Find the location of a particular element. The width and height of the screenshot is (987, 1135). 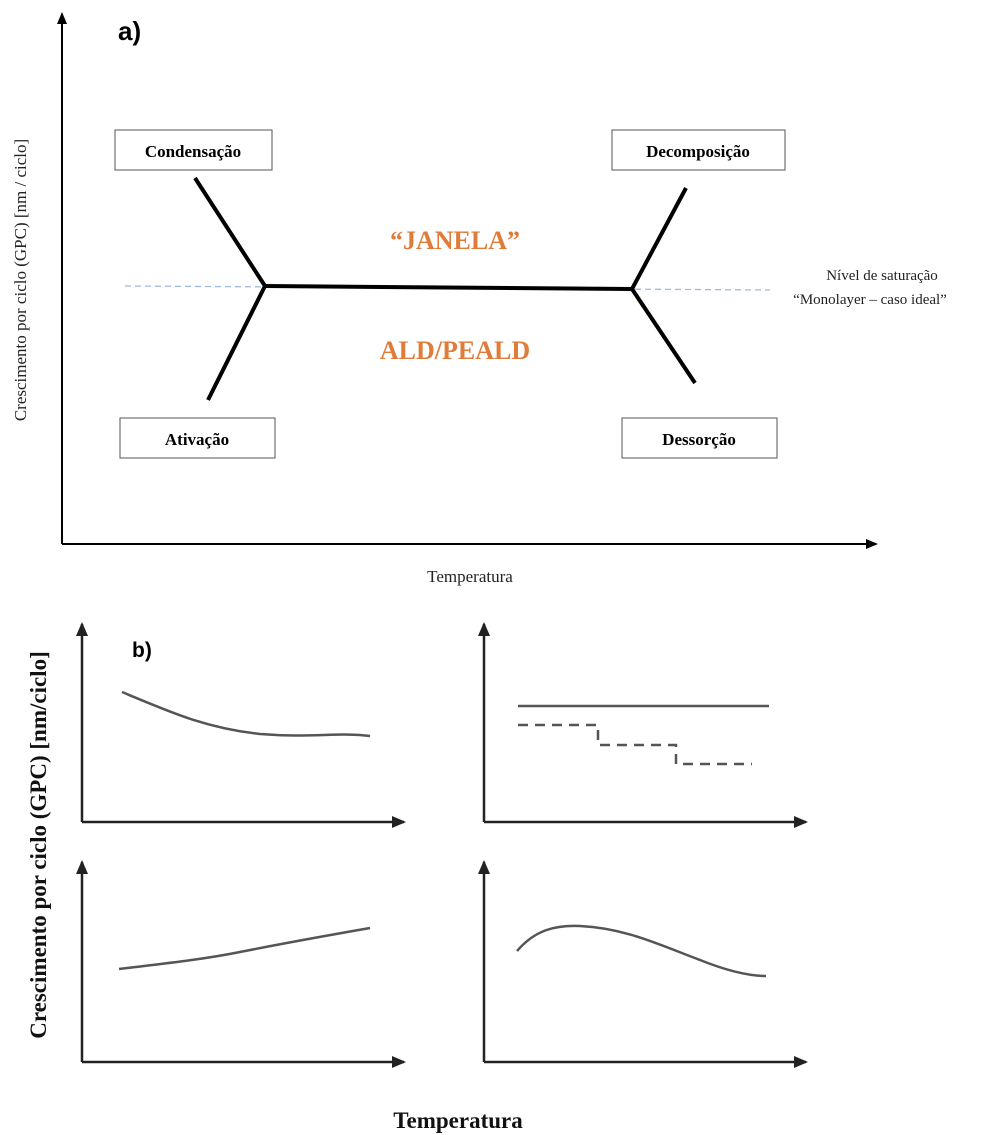

increasing-gpc-curve is located at coordinates (244, 948).